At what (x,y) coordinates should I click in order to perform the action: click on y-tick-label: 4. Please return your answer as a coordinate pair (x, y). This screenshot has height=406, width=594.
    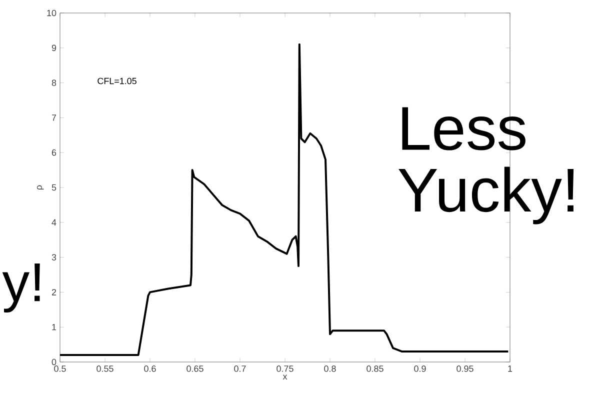
    Looking at the image, I should click on (54, 222).